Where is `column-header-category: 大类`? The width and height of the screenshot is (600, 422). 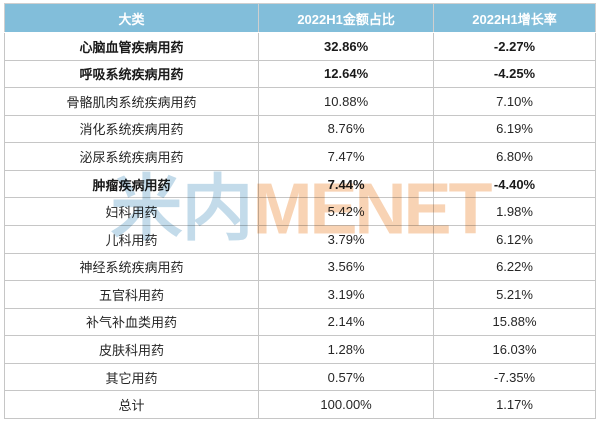
column-header-category: 大类 is located at coordinates (131, 18).